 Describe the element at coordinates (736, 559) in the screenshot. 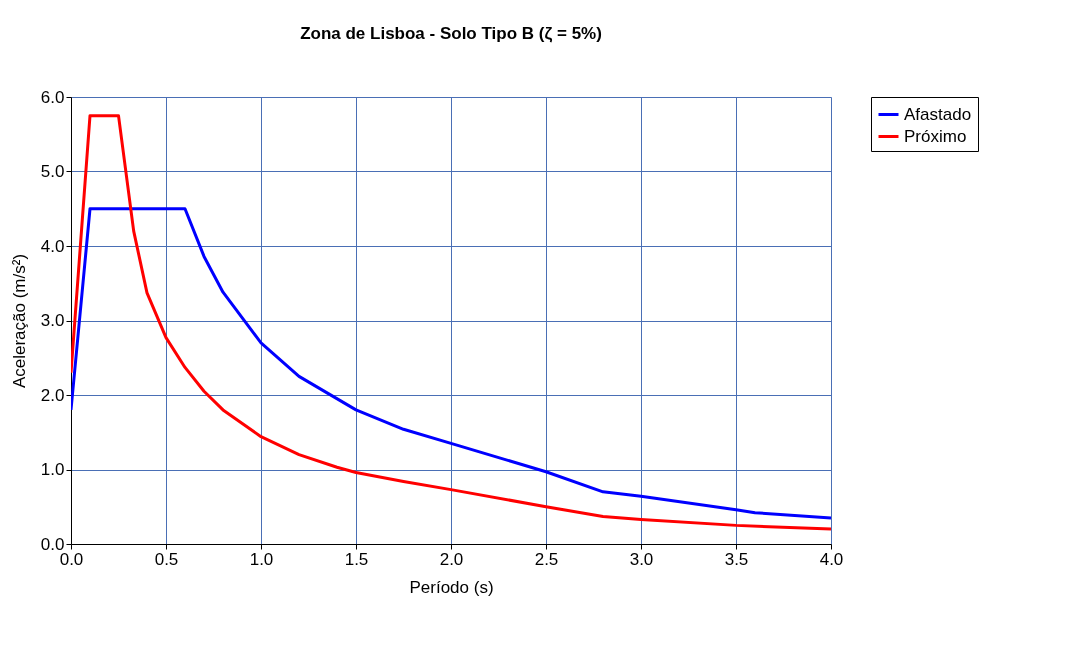

I see `x-tick-label: 3.5` at that location.